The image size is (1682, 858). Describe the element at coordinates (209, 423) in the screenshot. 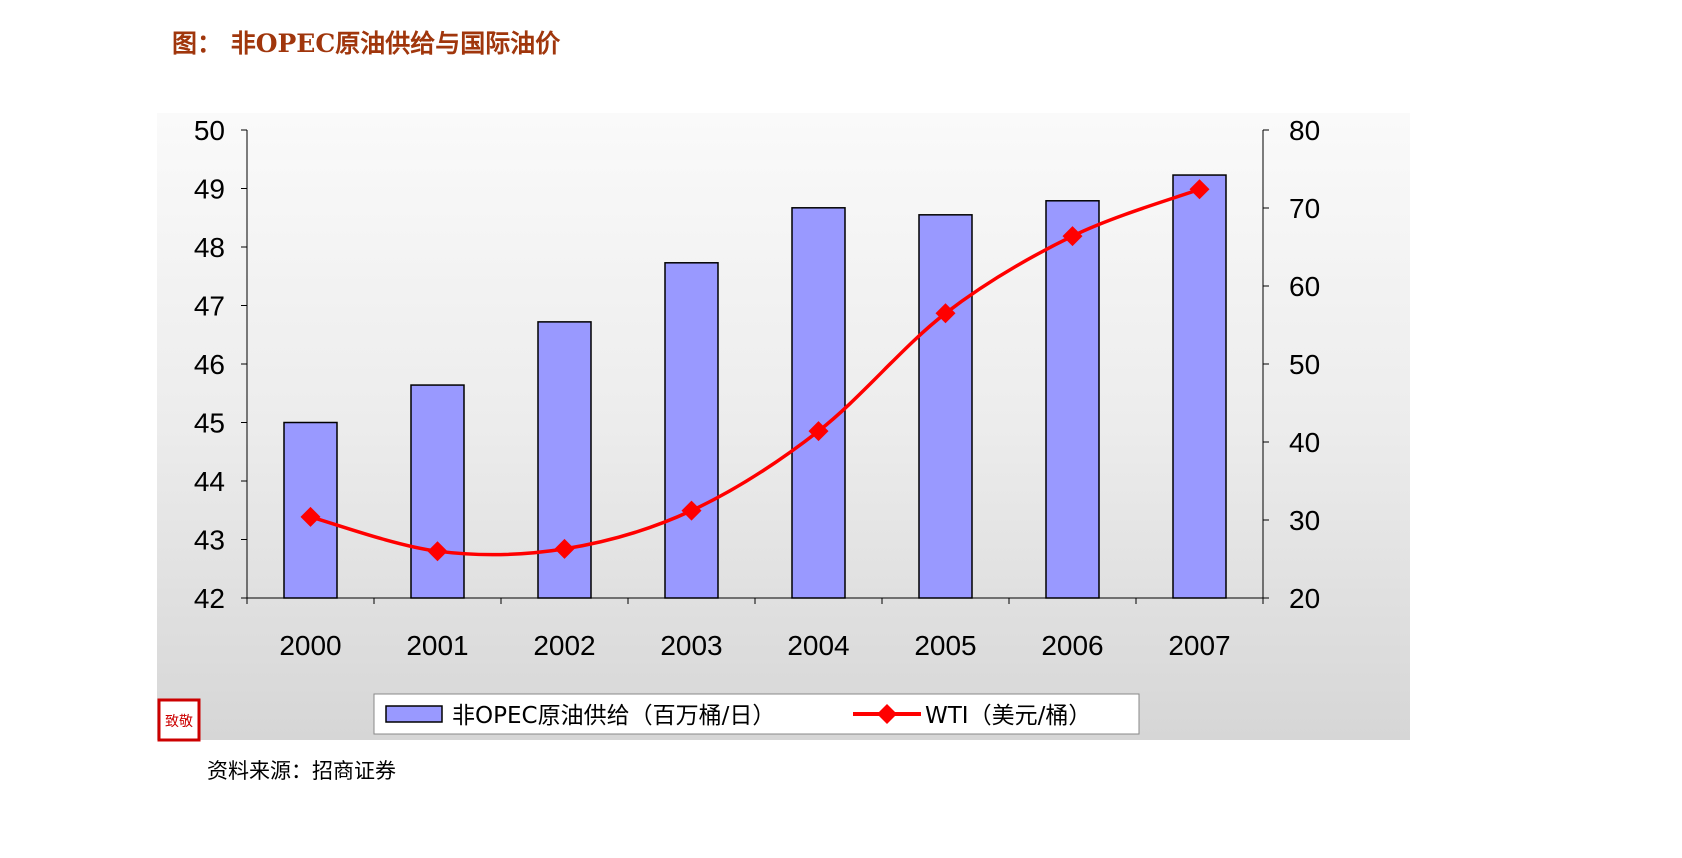

I see `left-tick-label: 45` at that location.